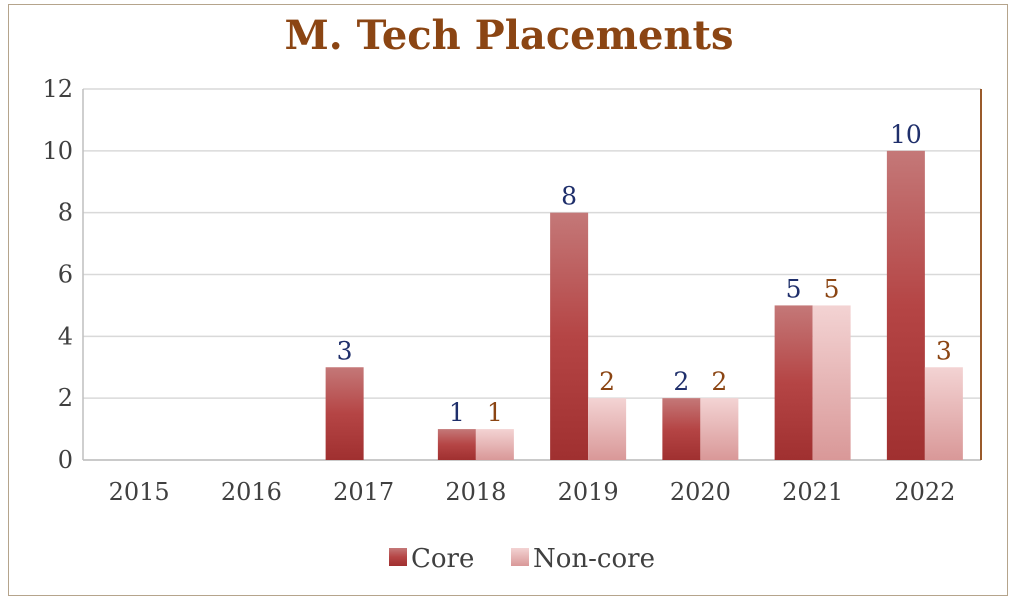 This screenshot has height=605, width=1026. Describe the element at coordinates (57, 151) in the screenshot. I see `y-tick-label: 10` at that location.